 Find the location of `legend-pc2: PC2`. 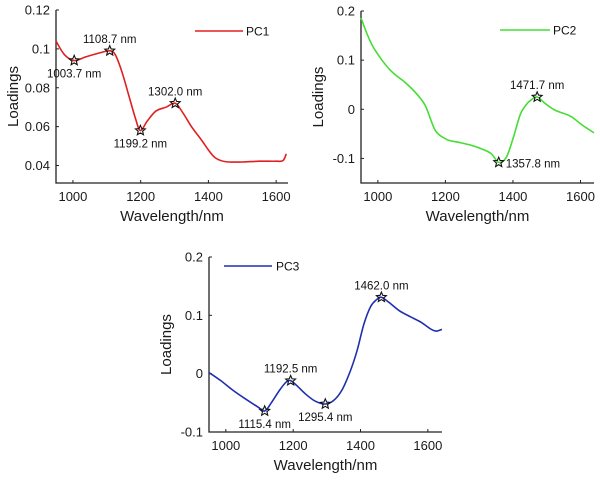

legend-pc2: PC2 is located at coordinates (538, 31).